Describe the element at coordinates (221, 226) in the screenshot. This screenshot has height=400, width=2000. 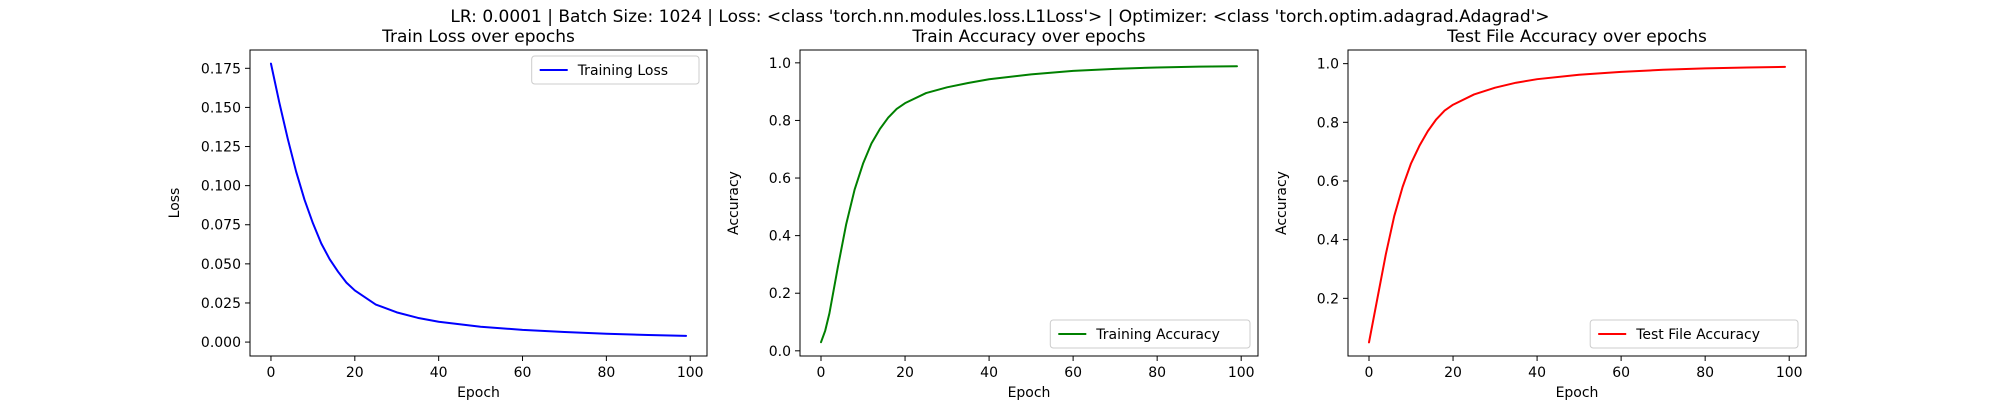
I see `y-tick-label: 0.075` at that location.